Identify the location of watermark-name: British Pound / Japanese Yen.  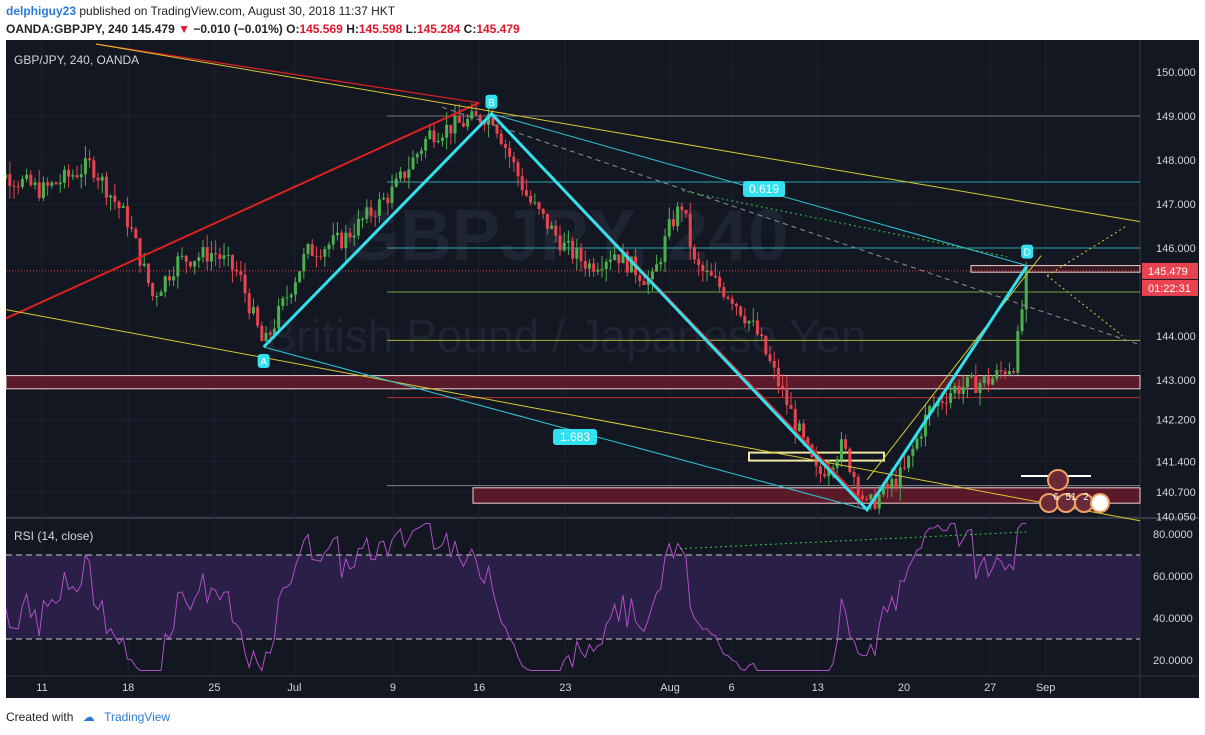
(565, 336).